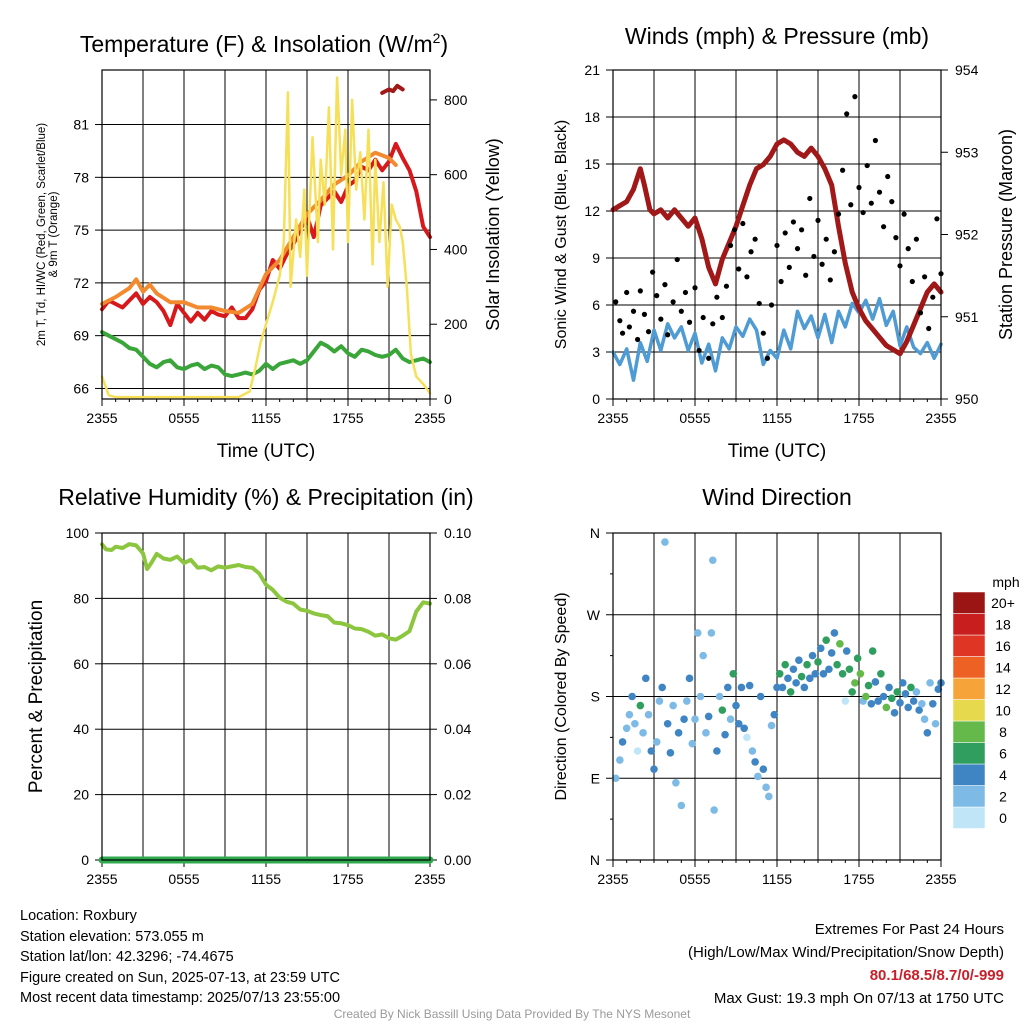 The height and width of the screenshot is (1024, 1024). I want to click on y-tick-label: 21, so click(592, 70).